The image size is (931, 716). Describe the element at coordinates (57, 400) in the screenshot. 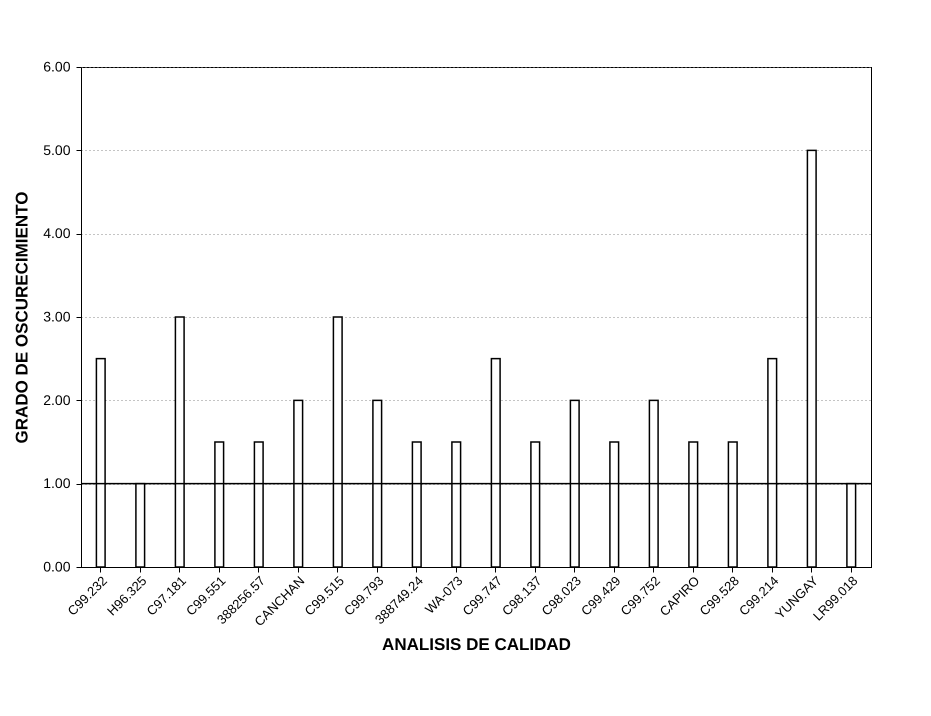

I see `y-tick-label: 2.00` at that location.